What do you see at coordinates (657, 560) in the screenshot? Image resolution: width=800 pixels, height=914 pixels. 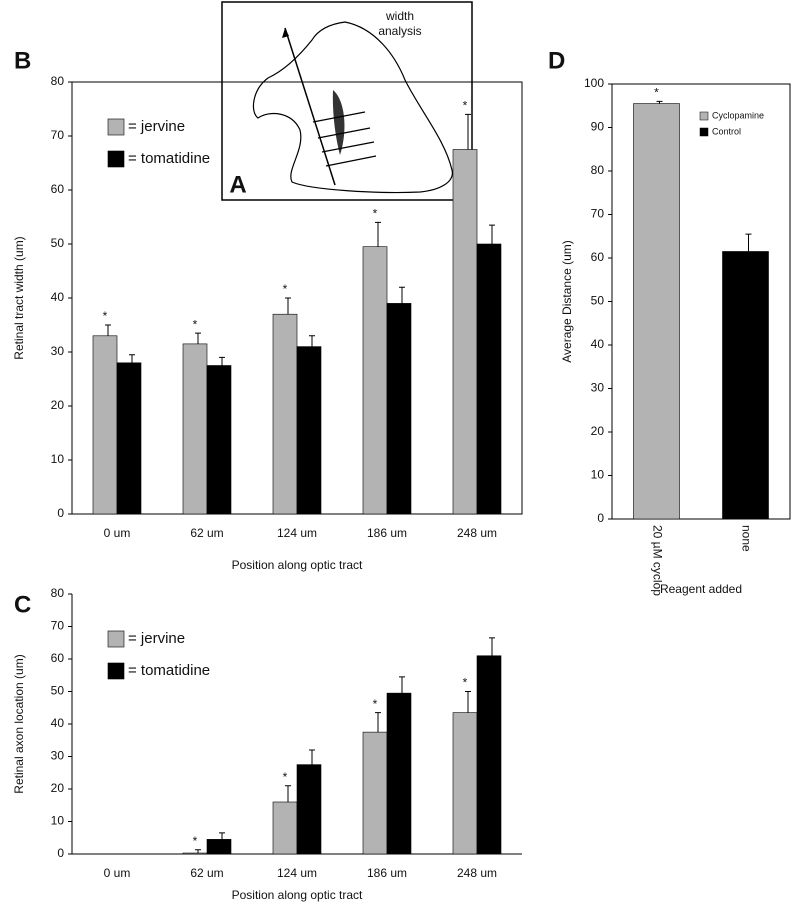 I see `x-tick-label: 20 µM cyclop` at bounding box center [657, 560].